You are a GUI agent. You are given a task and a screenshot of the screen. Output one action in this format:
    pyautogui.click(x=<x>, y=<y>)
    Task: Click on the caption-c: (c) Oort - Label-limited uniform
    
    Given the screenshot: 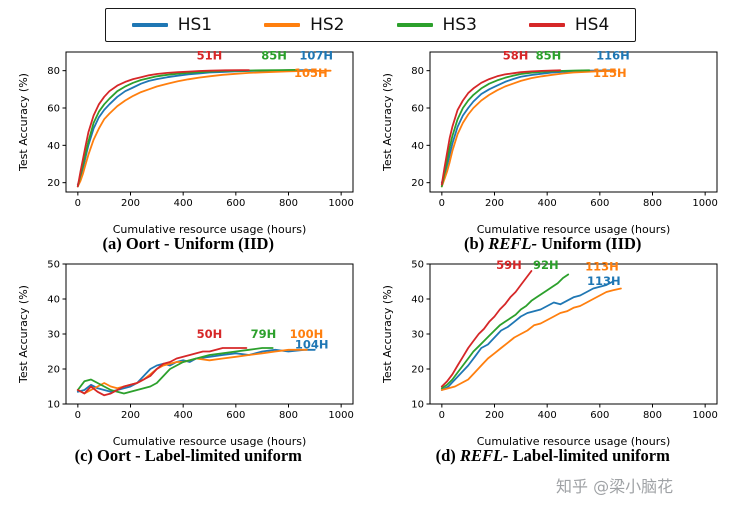 What is the action you would take?
    pyautogui.click(x=188, y=456)
    